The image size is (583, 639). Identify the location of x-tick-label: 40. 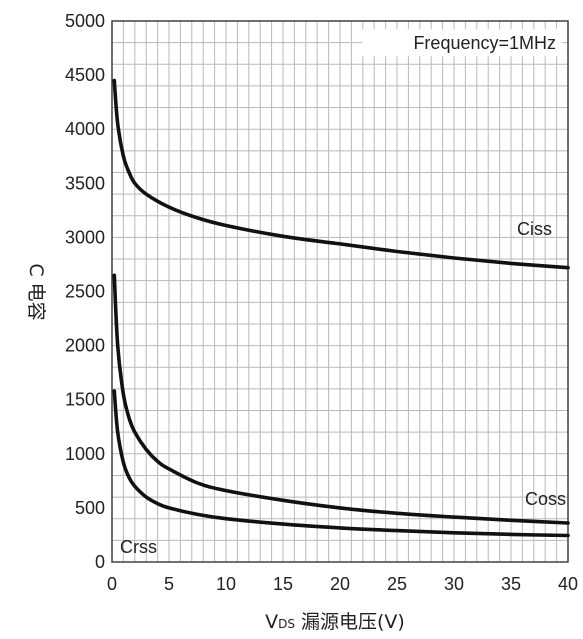
(568, 584).